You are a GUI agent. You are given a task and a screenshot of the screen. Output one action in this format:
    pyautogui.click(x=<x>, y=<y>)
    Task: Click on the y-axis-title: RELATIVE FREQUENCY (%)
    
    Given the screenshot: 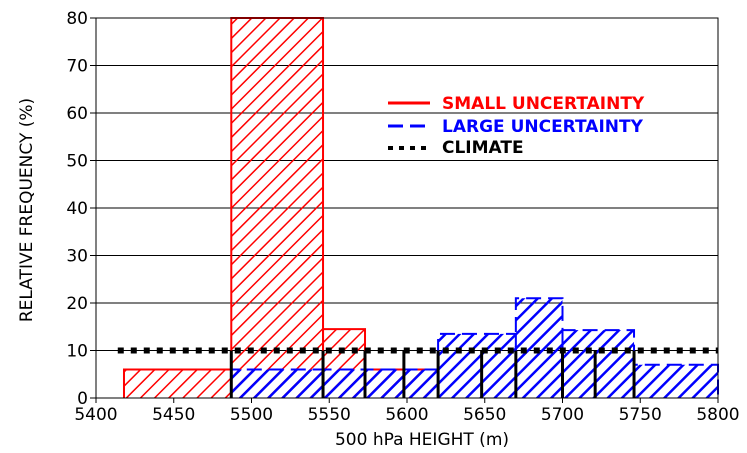 What is the action you would take?
    pyautogui.click(x=27, y=210)
    